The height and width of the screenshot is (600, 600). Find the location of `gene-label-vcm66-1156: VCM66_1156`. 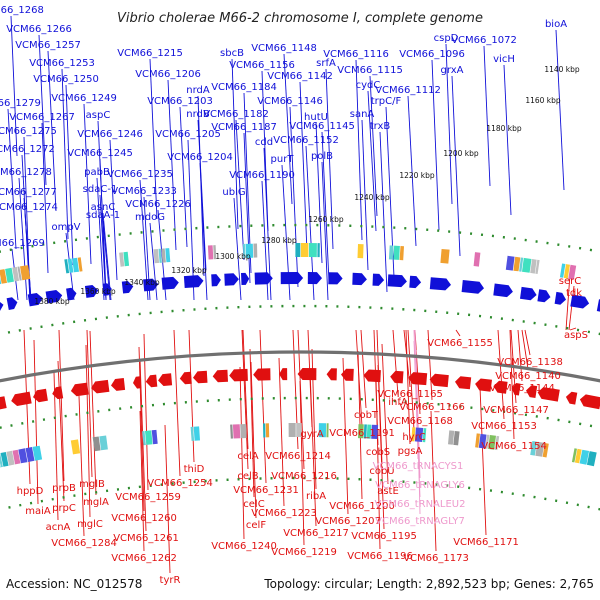

gene-label-vcm66-1156: VCM66_1156 is located at coordinates (262, 65).